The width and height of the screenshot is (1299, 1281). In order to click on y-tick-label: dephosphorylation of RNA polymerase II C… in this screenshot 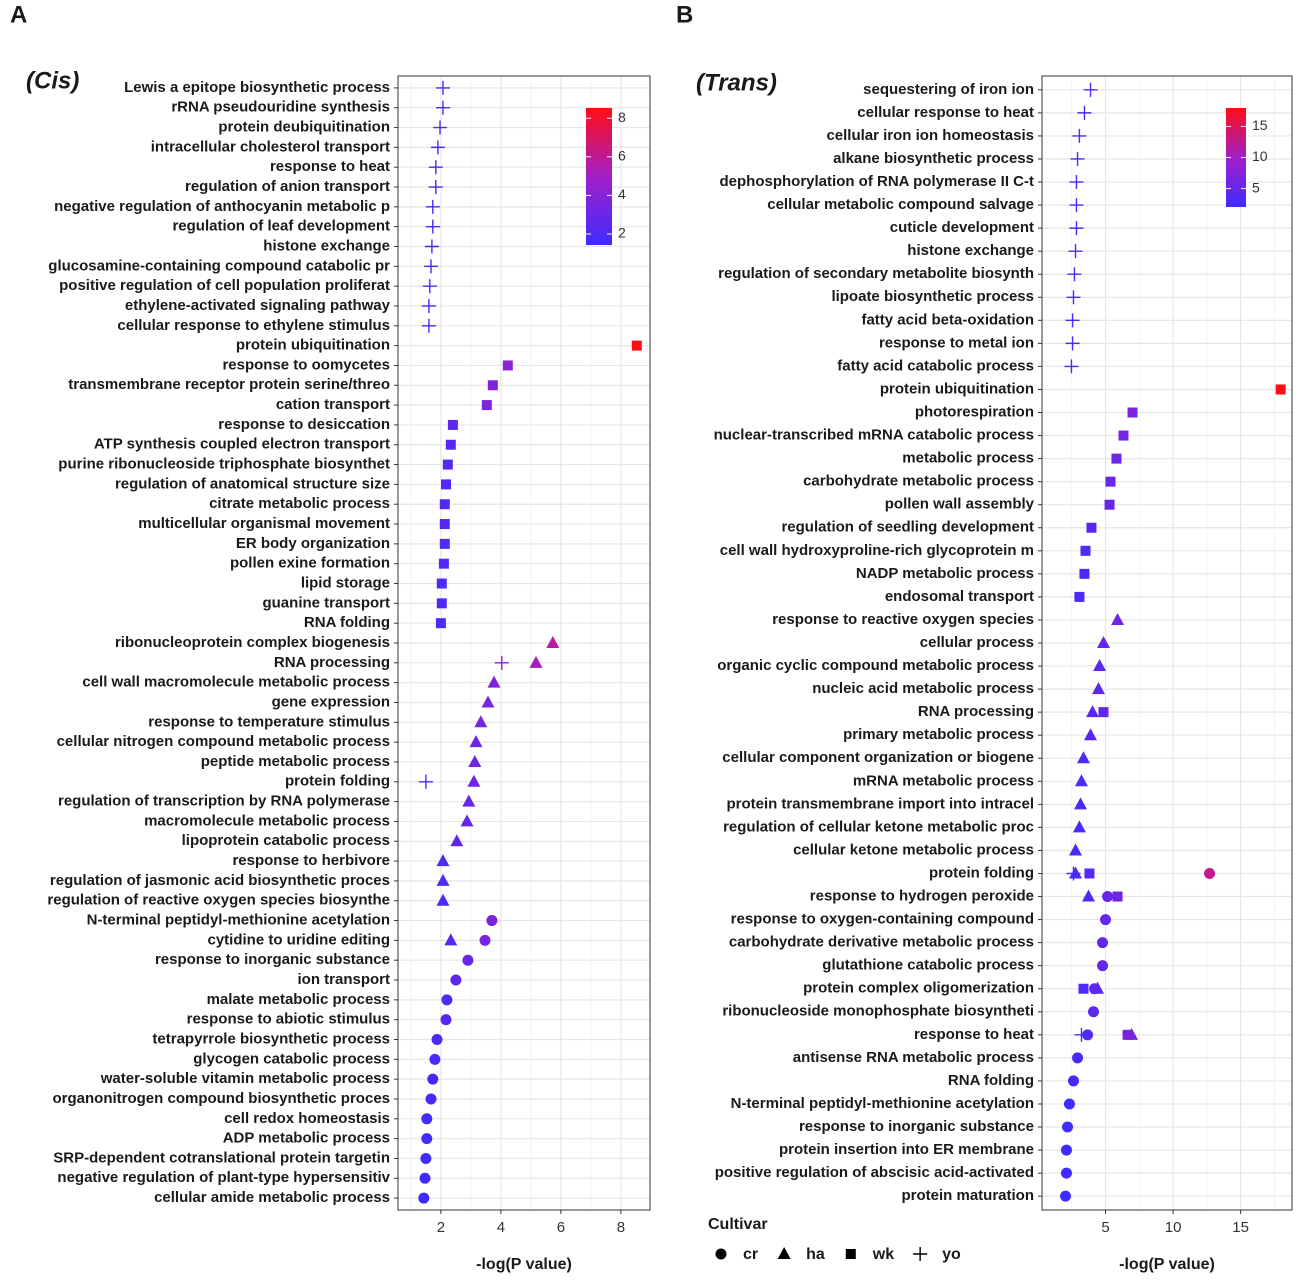, I will do `click(877, 181)`.